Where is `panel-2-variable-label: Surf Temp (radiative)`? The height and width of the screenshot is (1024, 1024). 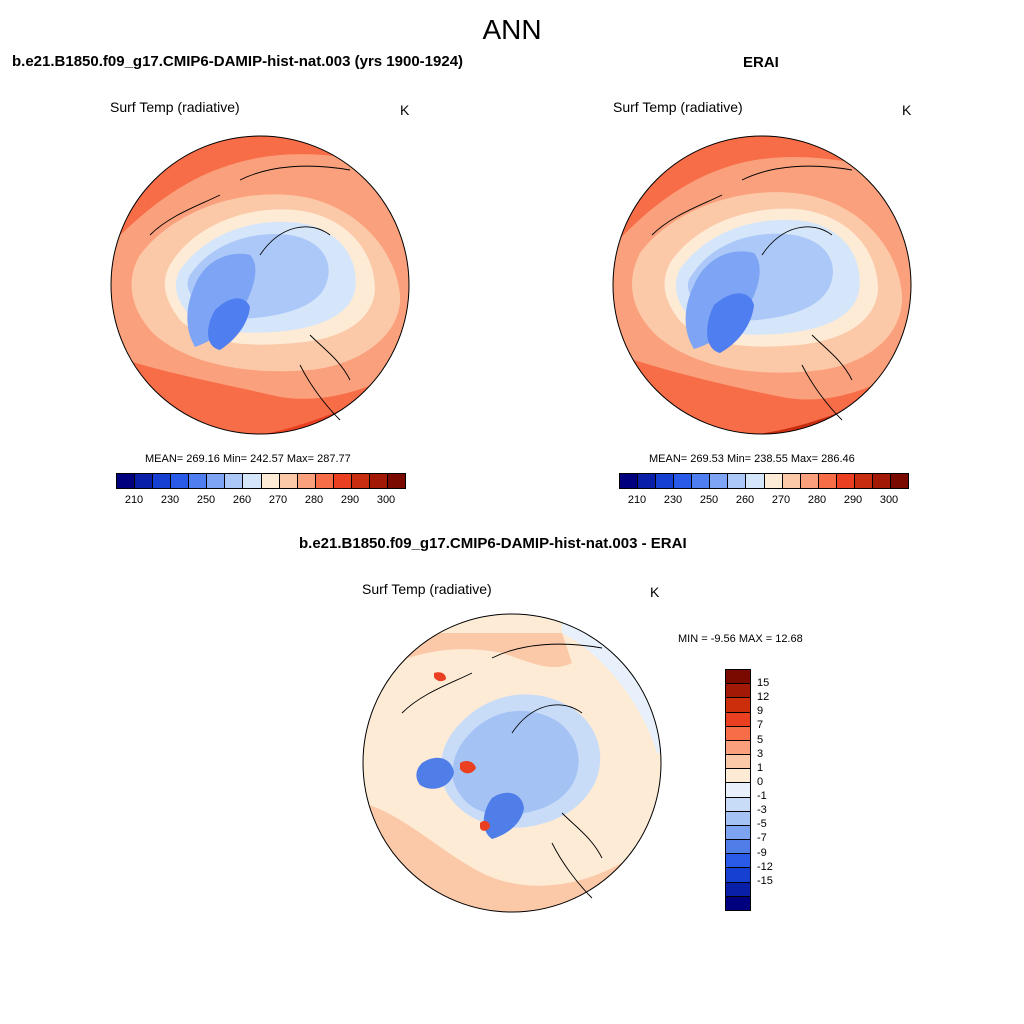 panel-2-variable-label: Surf Temp (radiative) is located at coordinates (678, 107).